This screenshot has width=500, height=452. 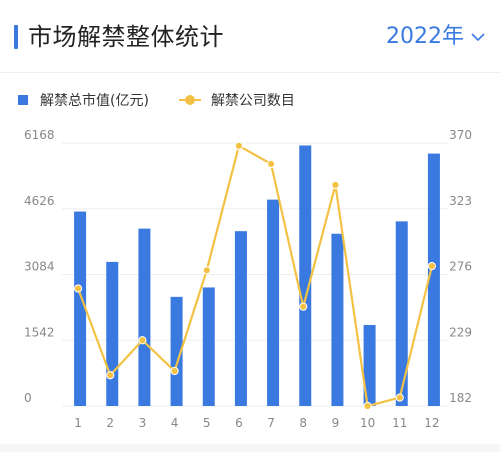 What do you see at coordinates (126, 37) in the screenshot?
I see `chart-title: 市场解禁整体统计` at bounding box center [126, 37].